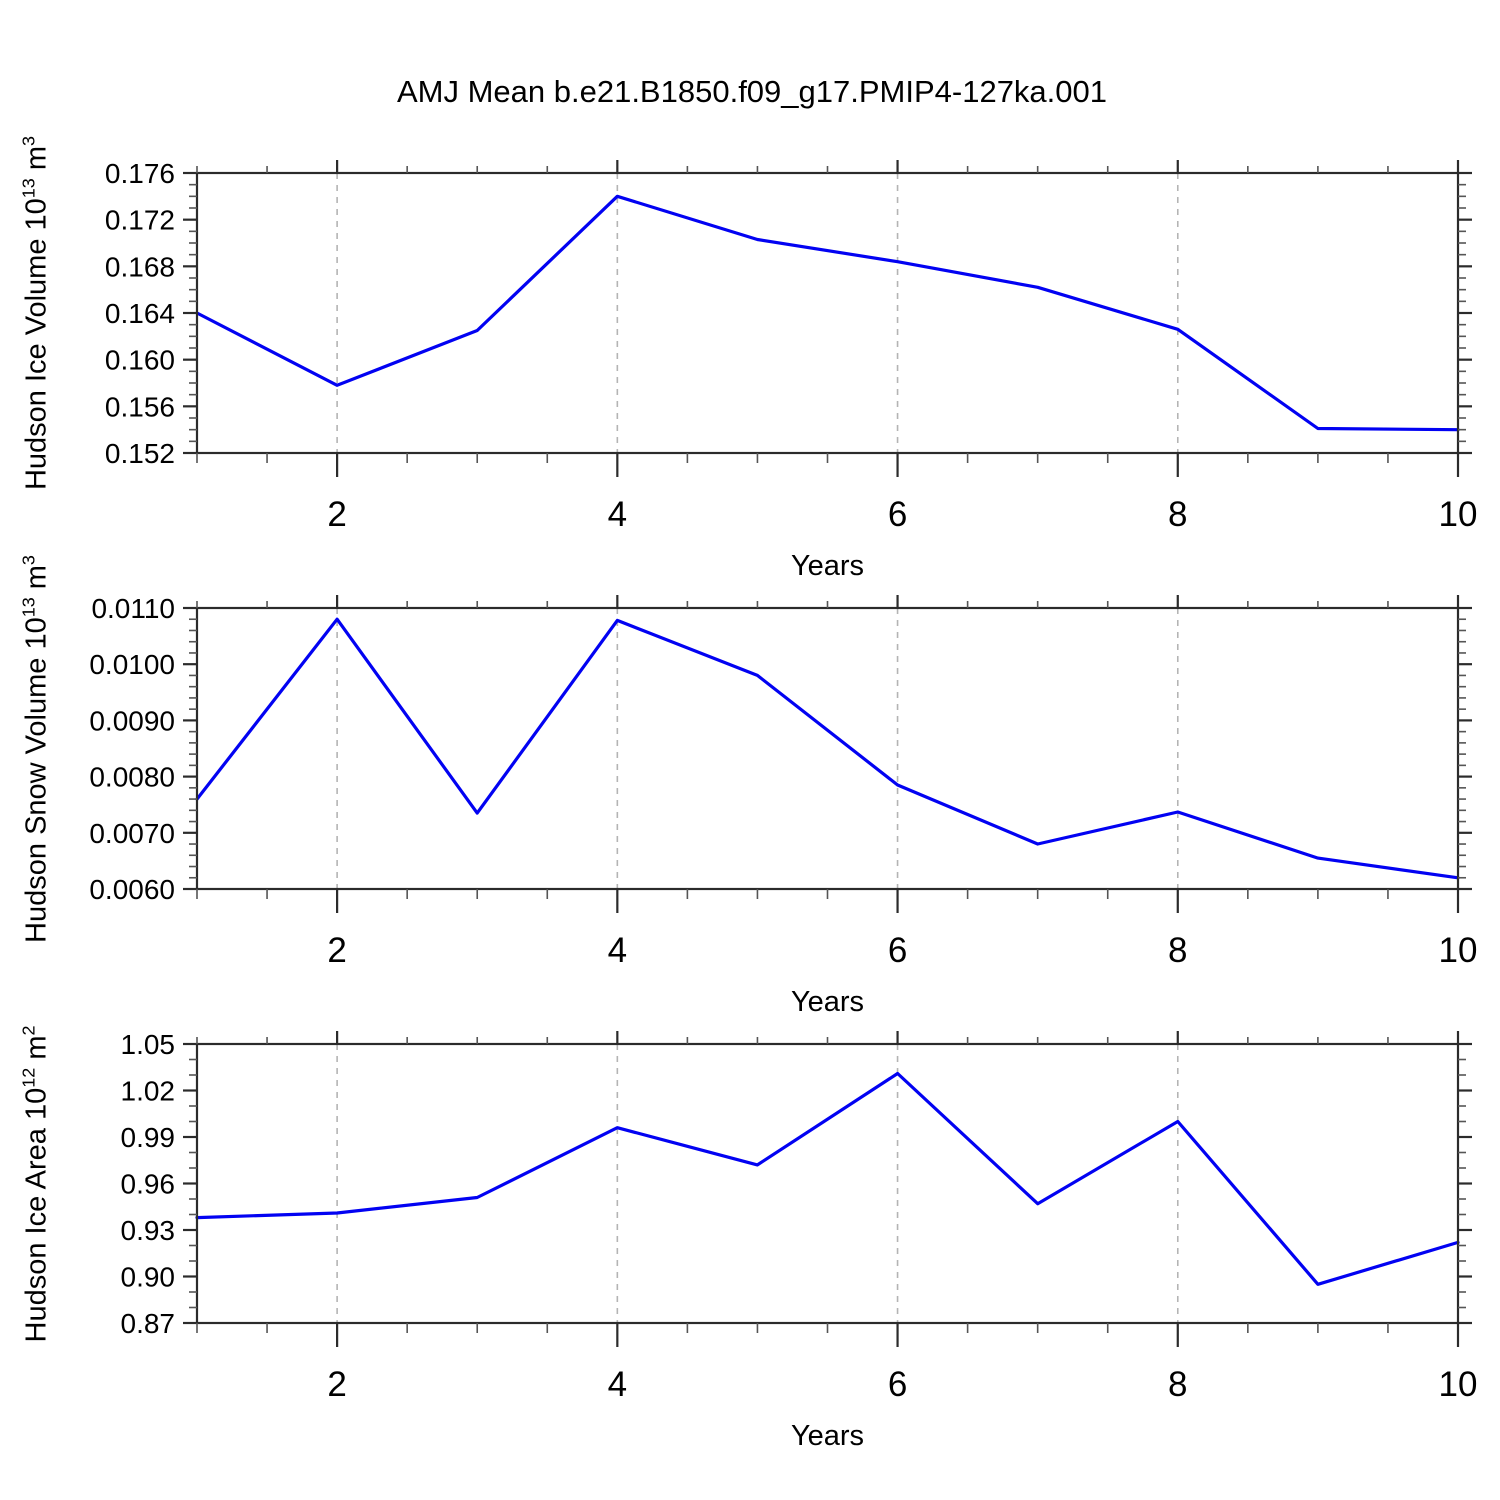  Describe the element at coordinates (148, 1323) in the screenshot. I see `y-tick-label: 0.87` at that location.